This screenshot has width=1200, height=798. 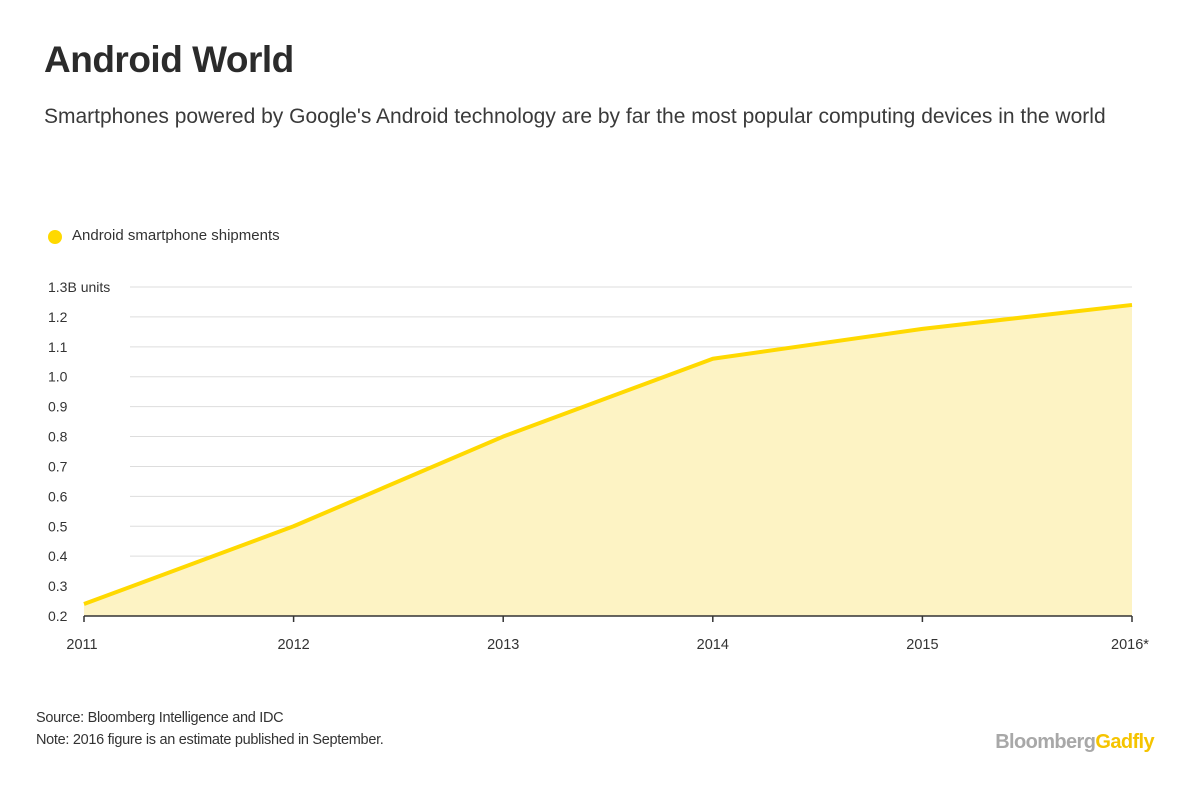 I want to click on y-tick-label: 0.9, so click(x=58, y=407).